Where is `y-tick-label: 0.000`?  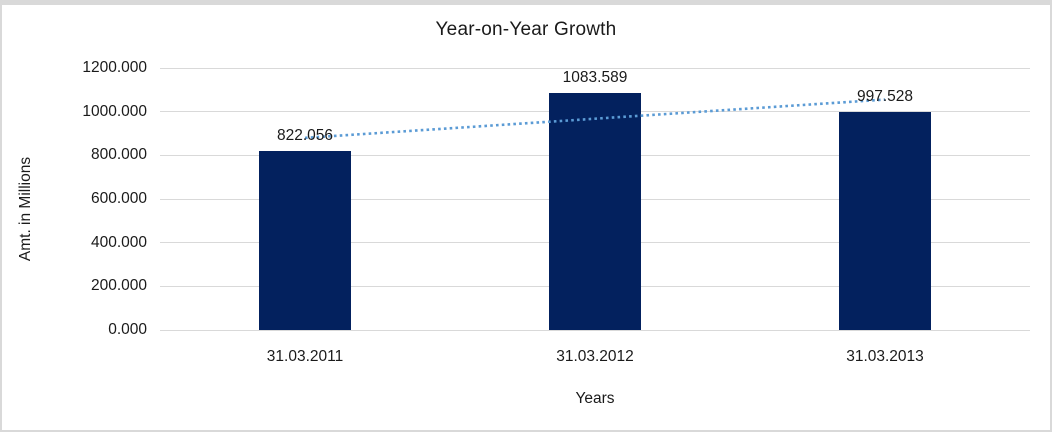 y-tick-label: 0.000 is located at coordinates (127, 329).